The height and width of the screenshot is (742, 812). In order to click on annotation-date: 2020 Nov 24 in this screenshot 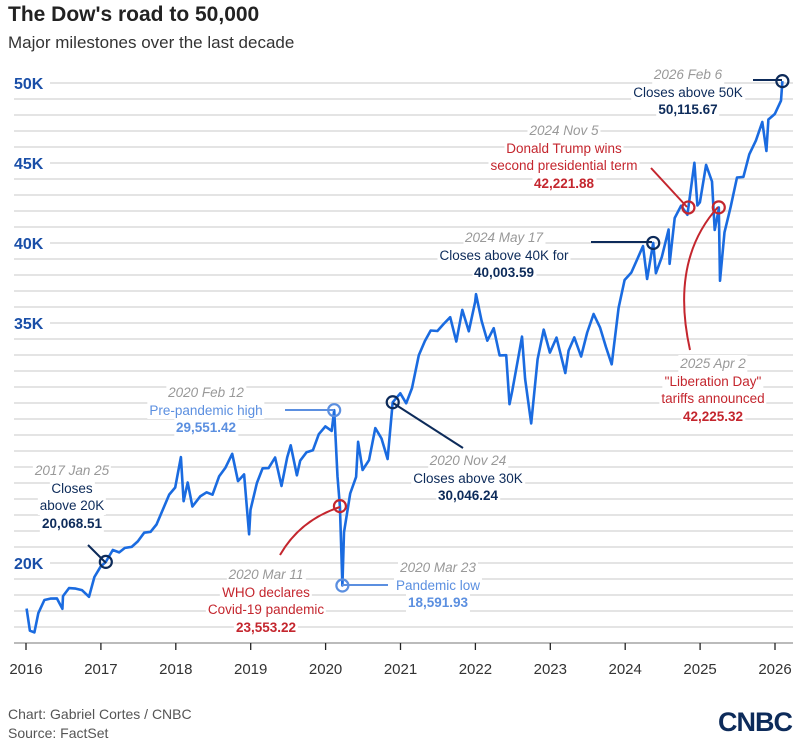, I will do `click(468, 461)`.